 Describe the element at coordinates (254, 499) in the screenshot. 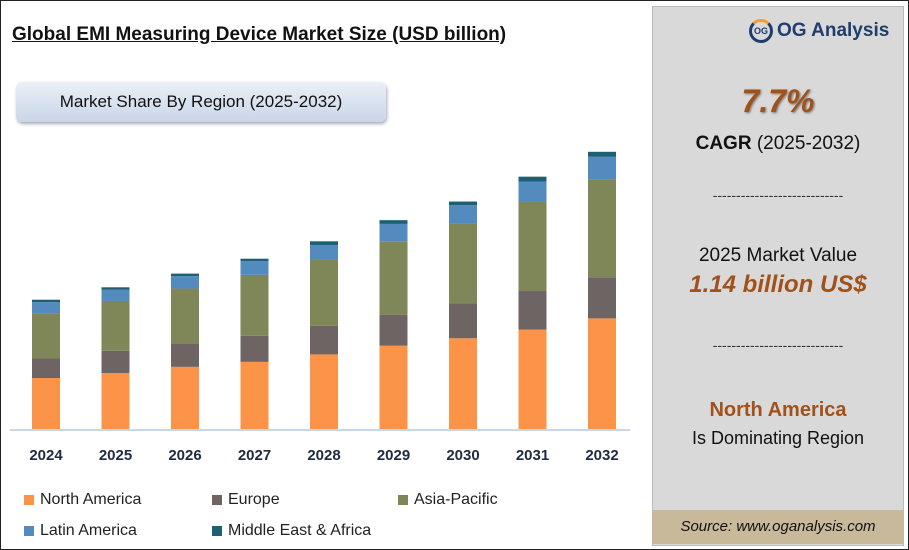

I see `legend-label: Europe` at that location.